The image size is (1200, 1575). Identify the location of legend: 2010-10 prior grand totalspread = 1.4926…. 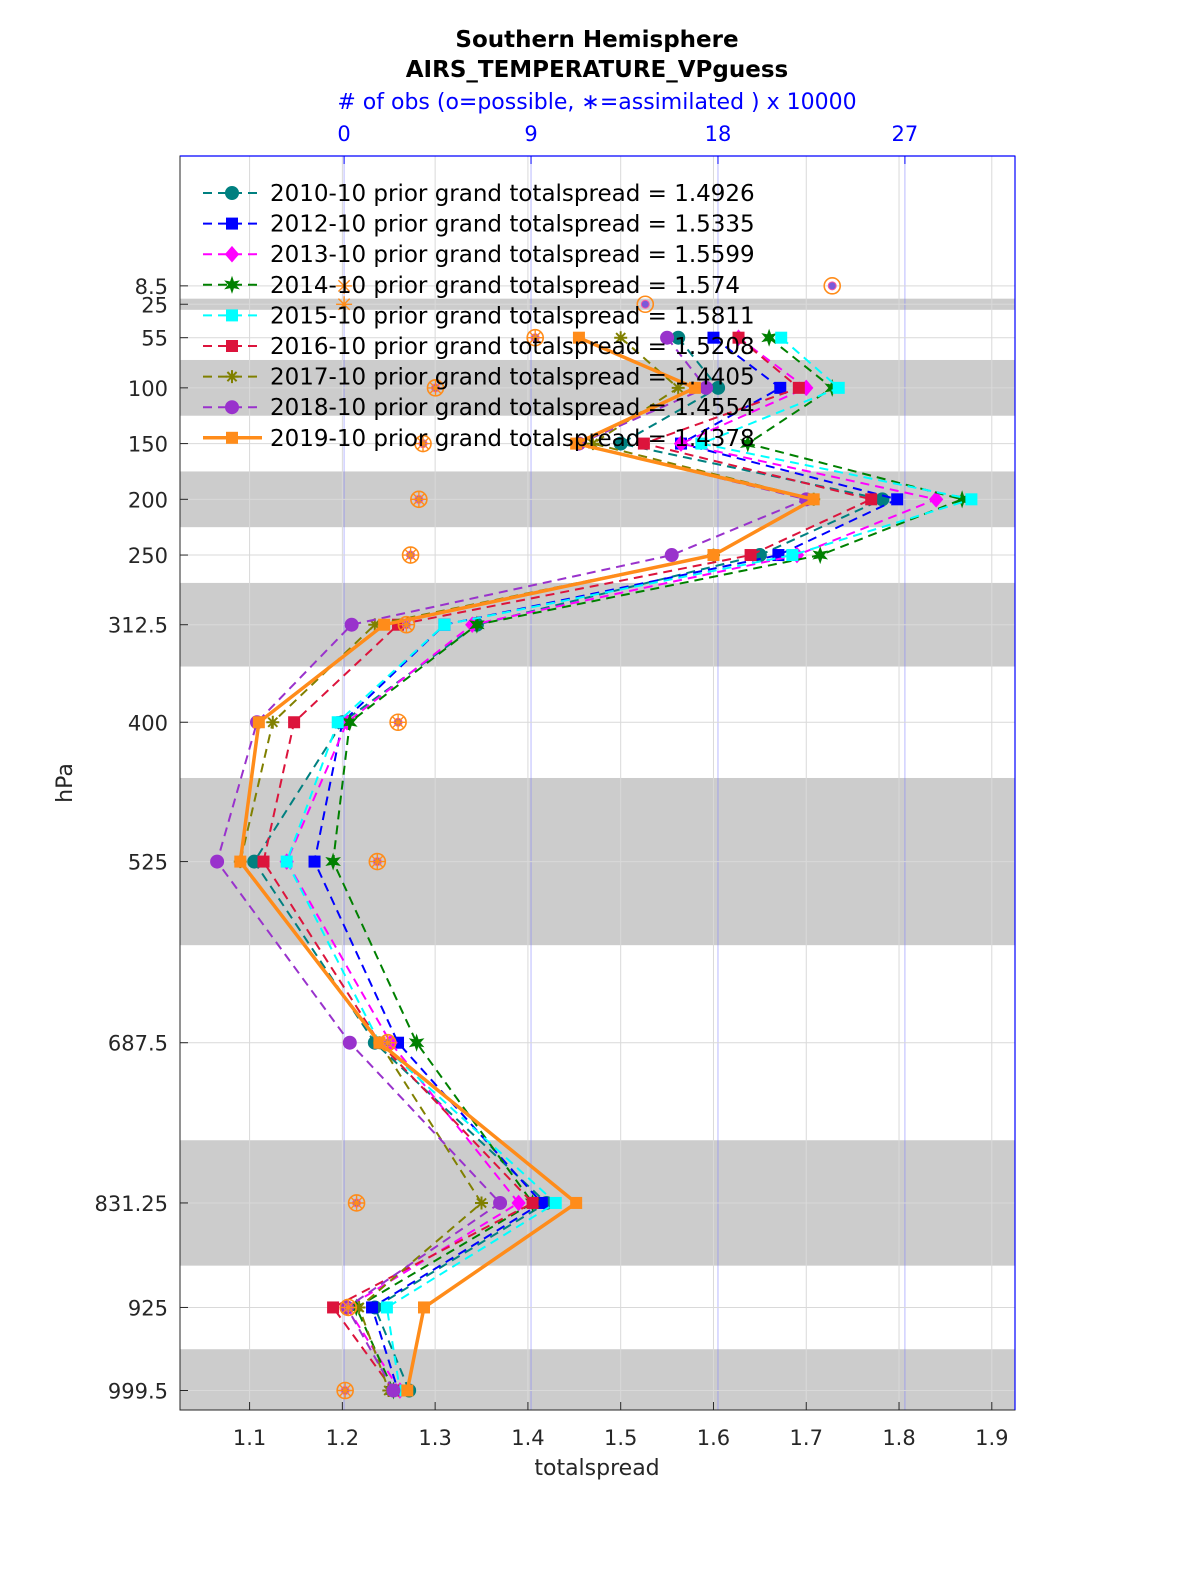
(479, 316).